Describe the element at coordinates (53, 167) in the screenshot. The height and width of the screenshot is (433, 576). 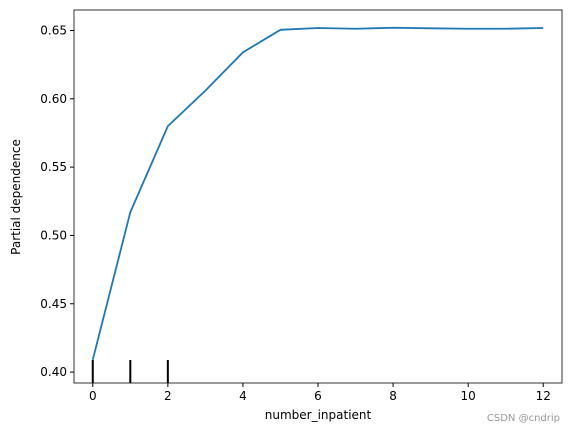
I see `y-tick-label: 0.55` at that location.